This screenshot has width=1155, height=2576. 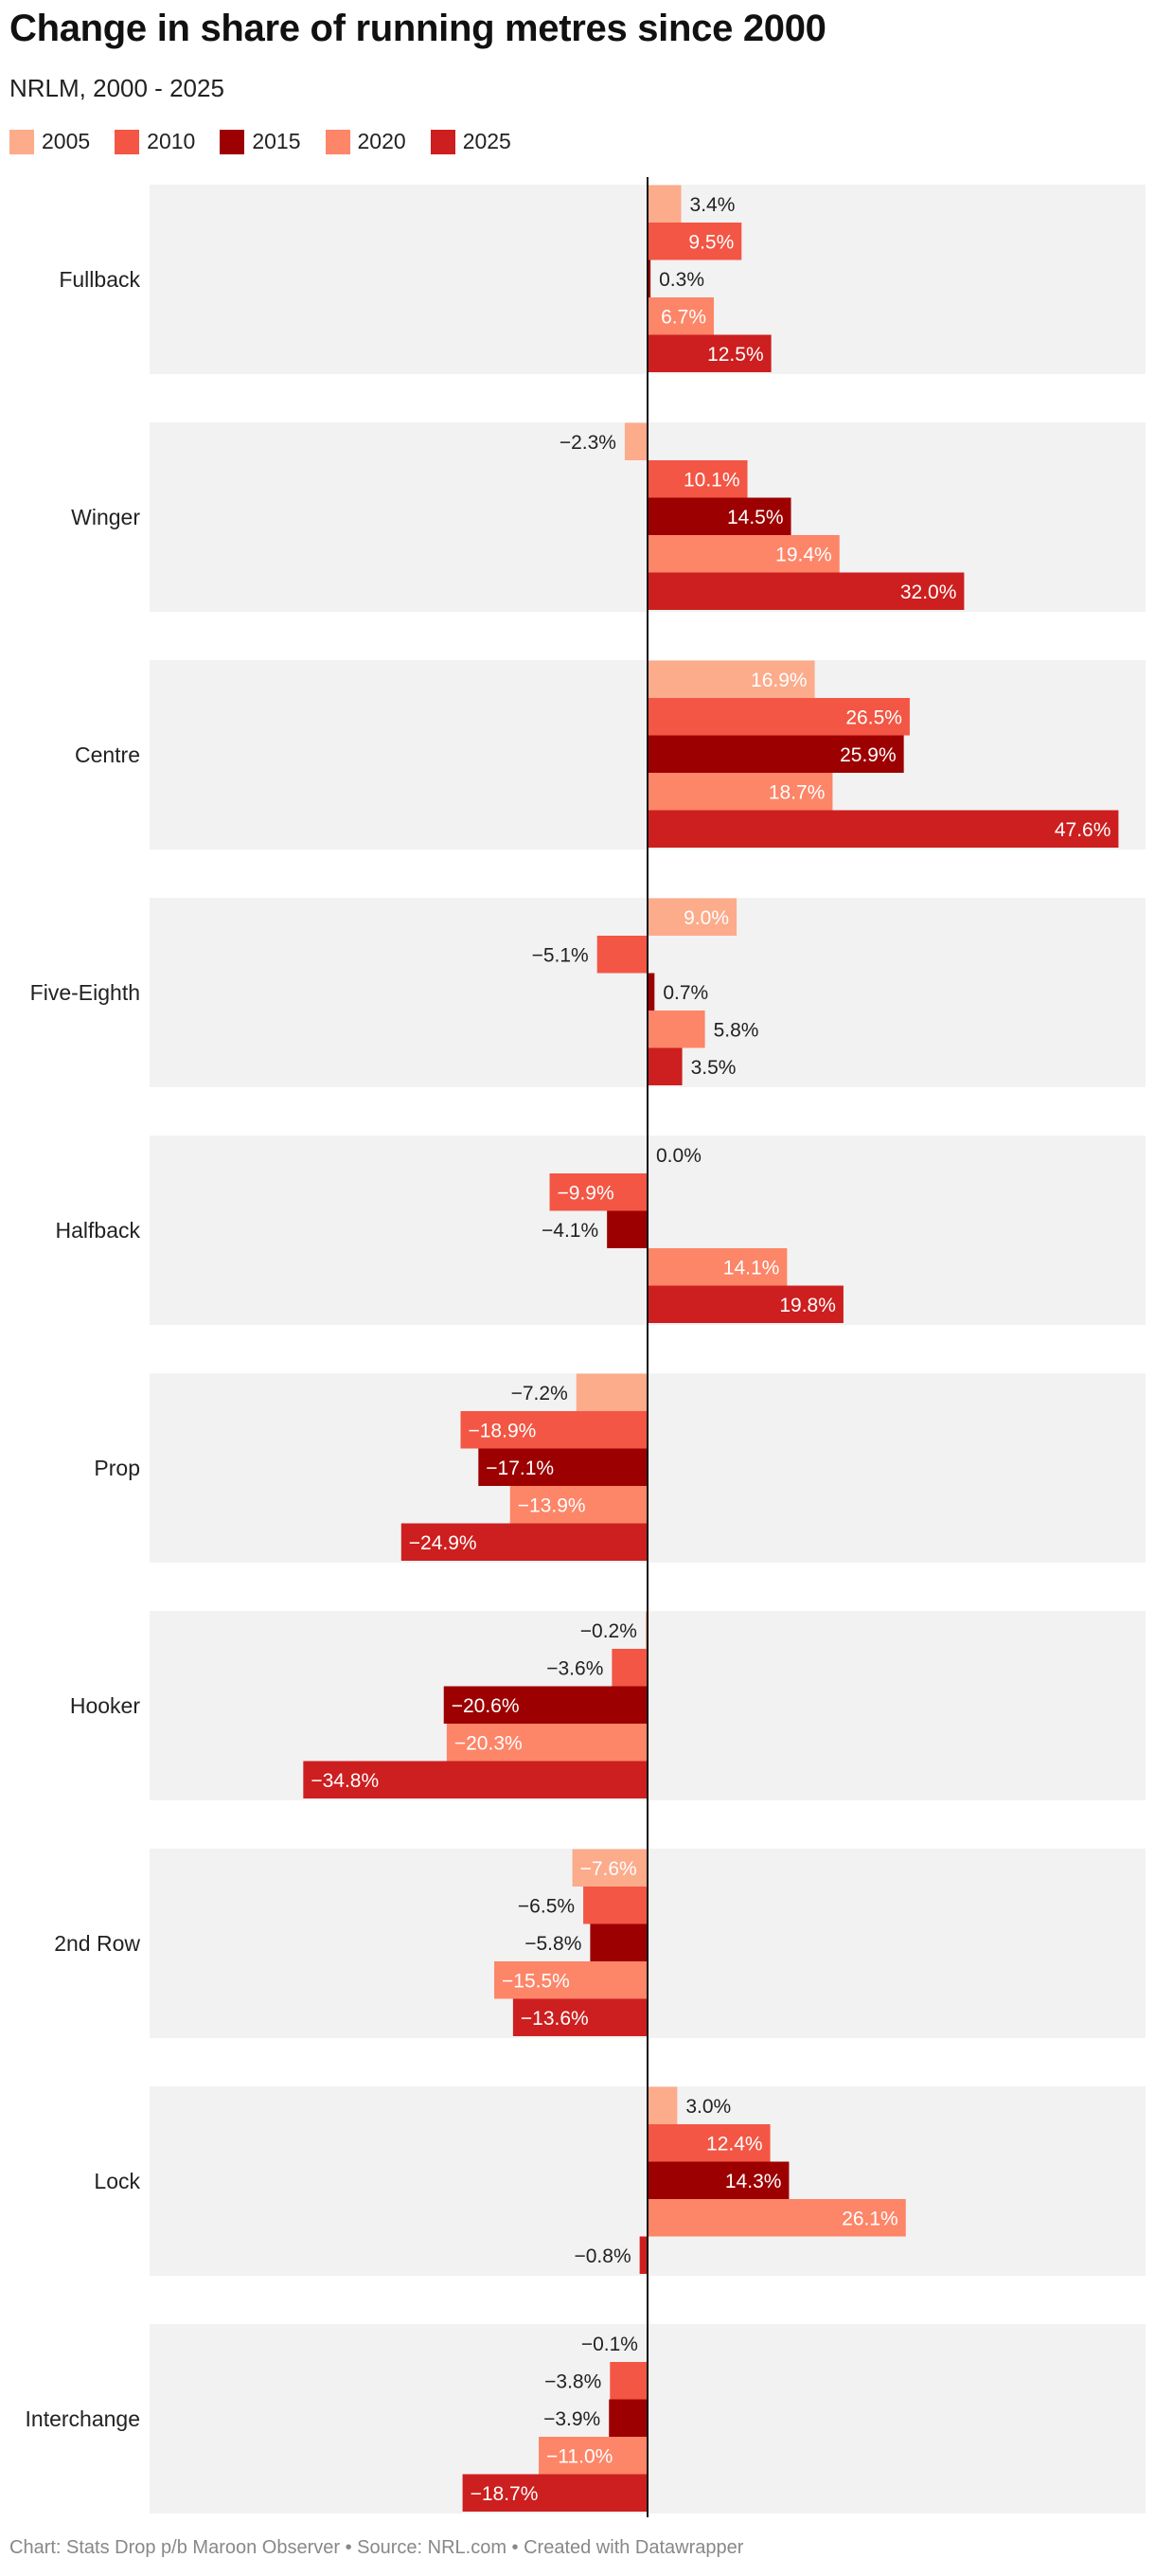 What do you see at coordinates (714, 1068) in the screenshot?
I see `data-label: 3.5%` at bounding box center [714, 1068].